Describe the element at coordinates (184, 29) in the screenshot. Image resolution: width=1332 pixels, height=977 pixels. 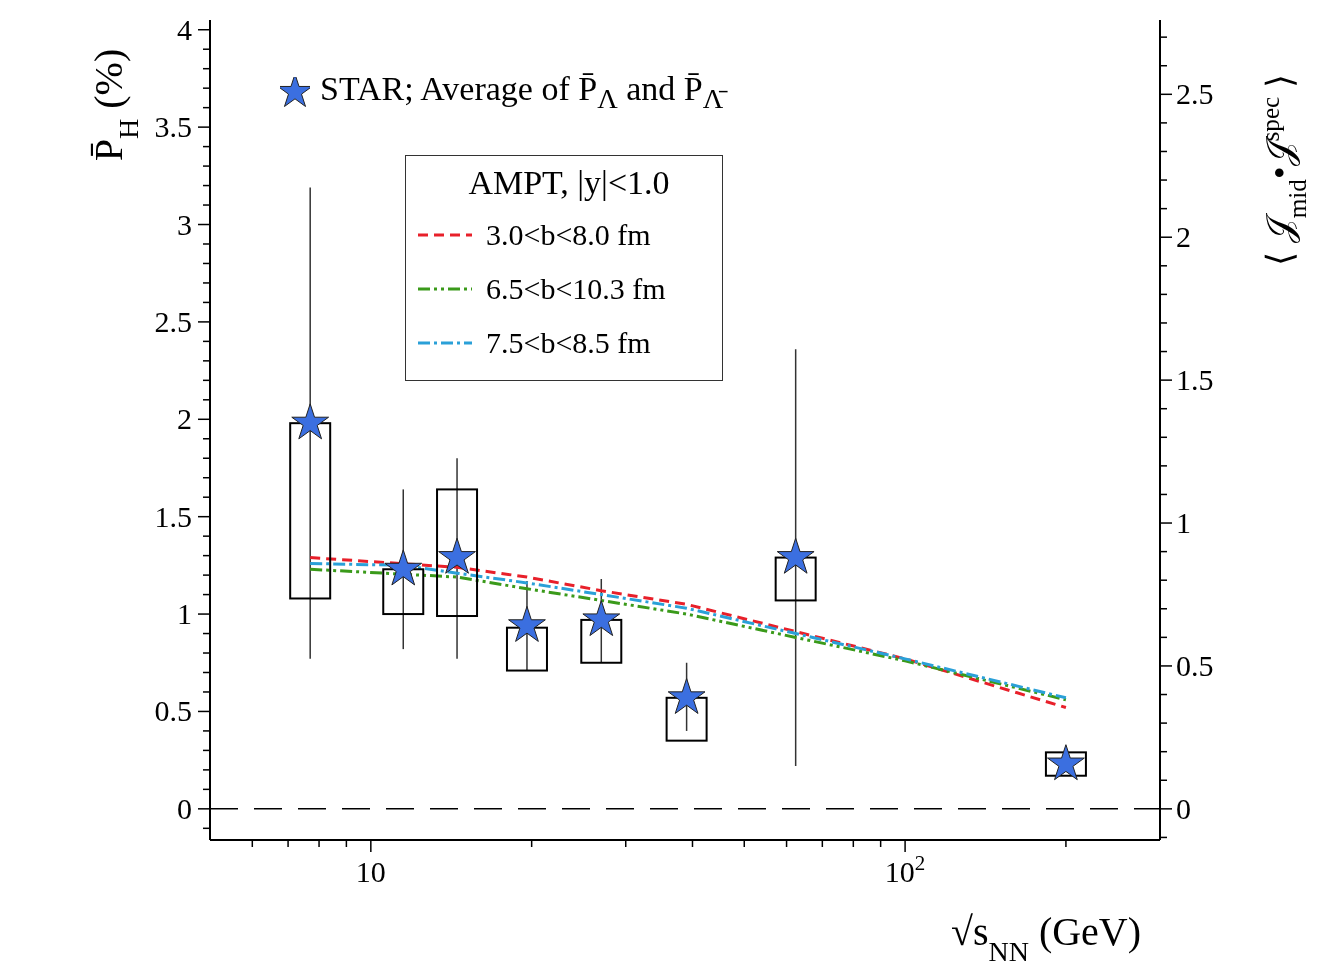
I see `y-tick-label: 4` at that location.